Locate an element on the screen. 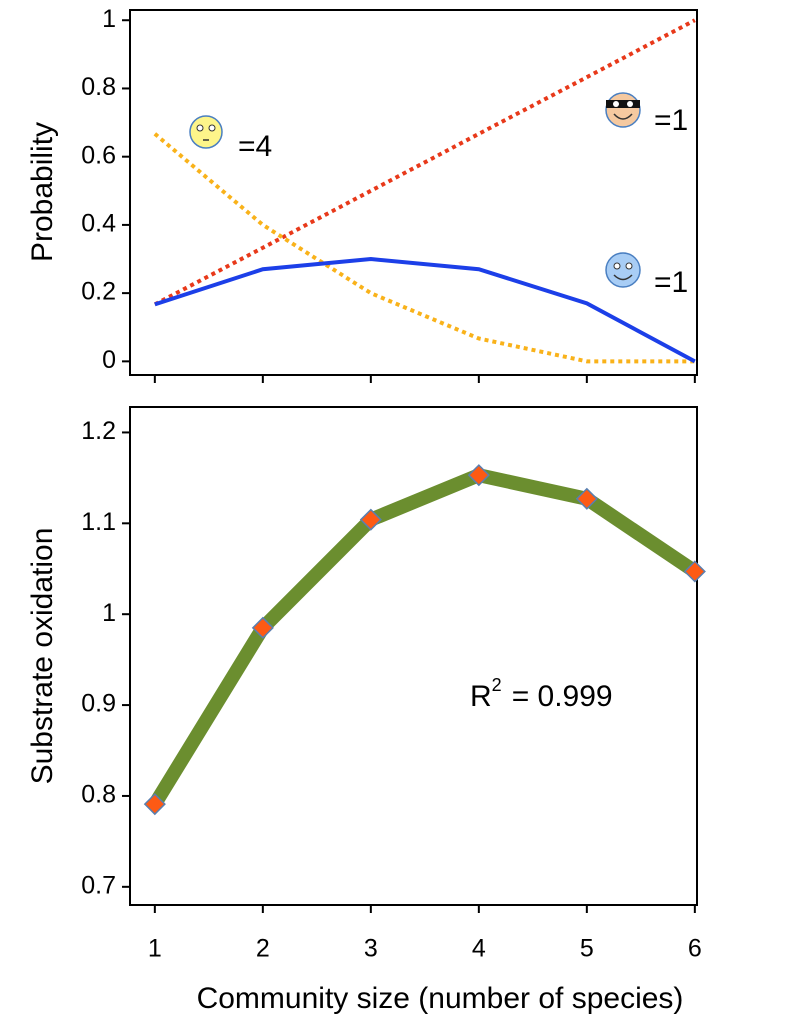 The image size is (785, 1036). series-line is located at coordinates (425, 310).